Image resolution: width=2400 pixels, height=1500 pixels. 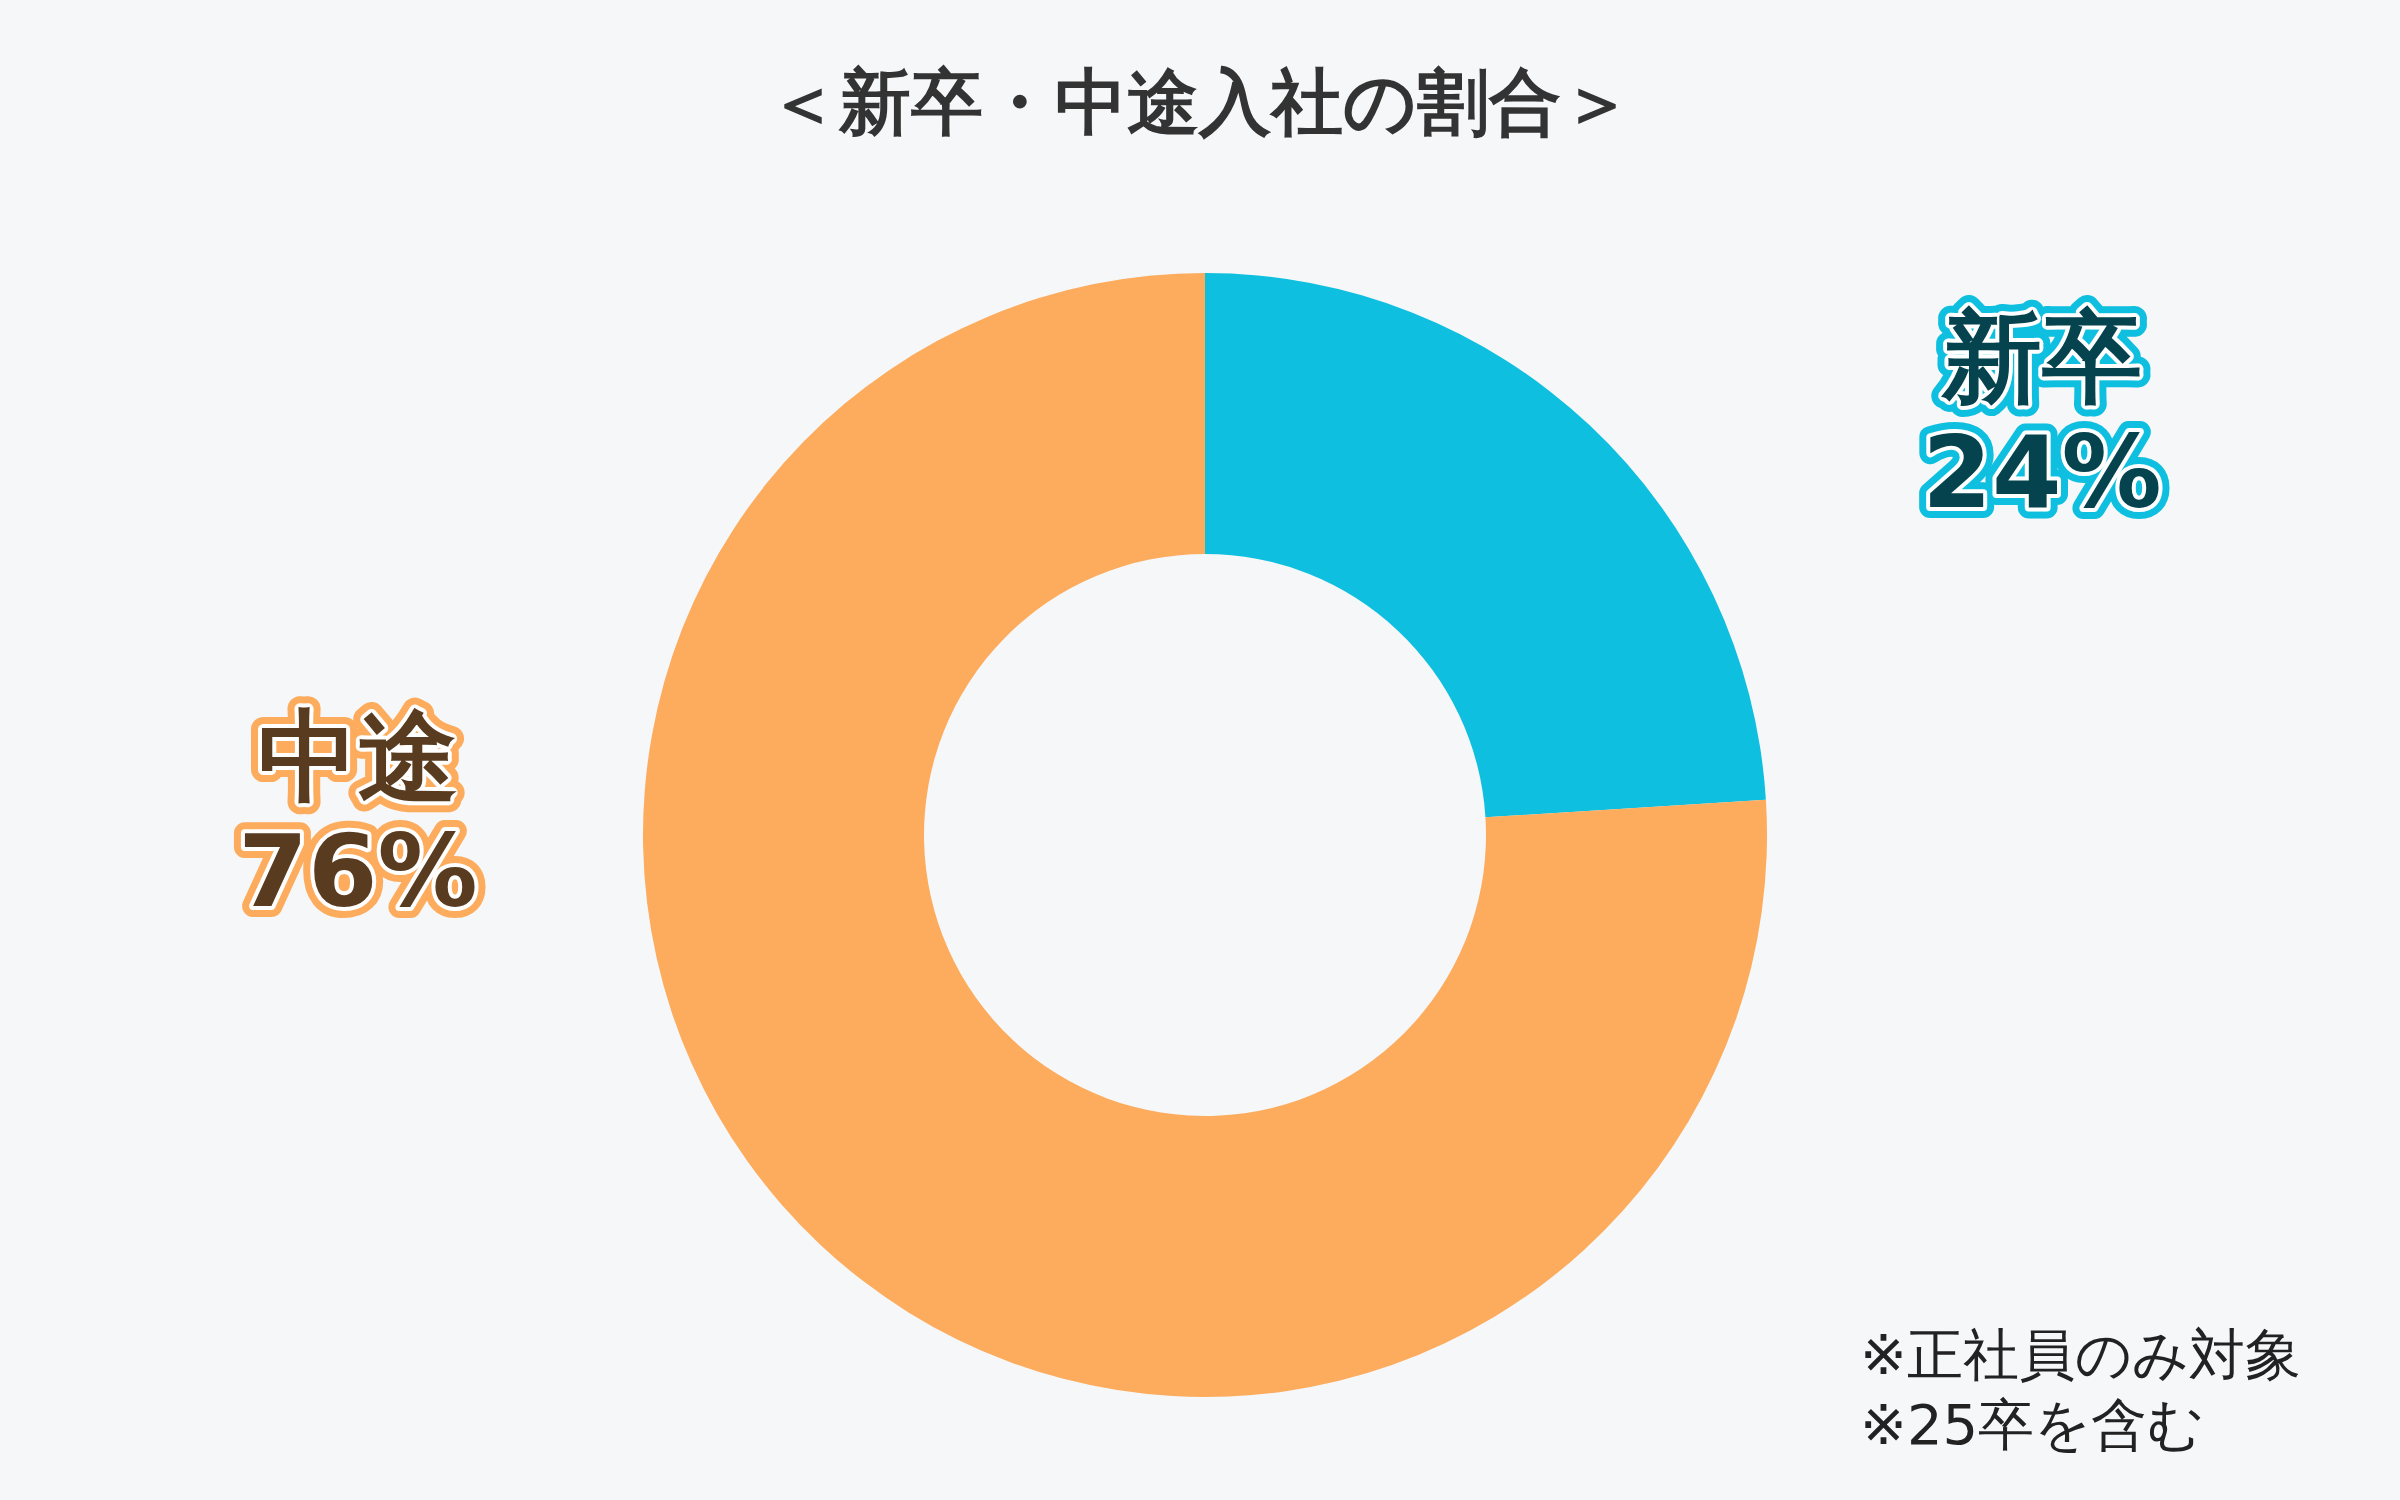 I want to click on text: ※25卒を含む, so click(x=2033, y=1425).